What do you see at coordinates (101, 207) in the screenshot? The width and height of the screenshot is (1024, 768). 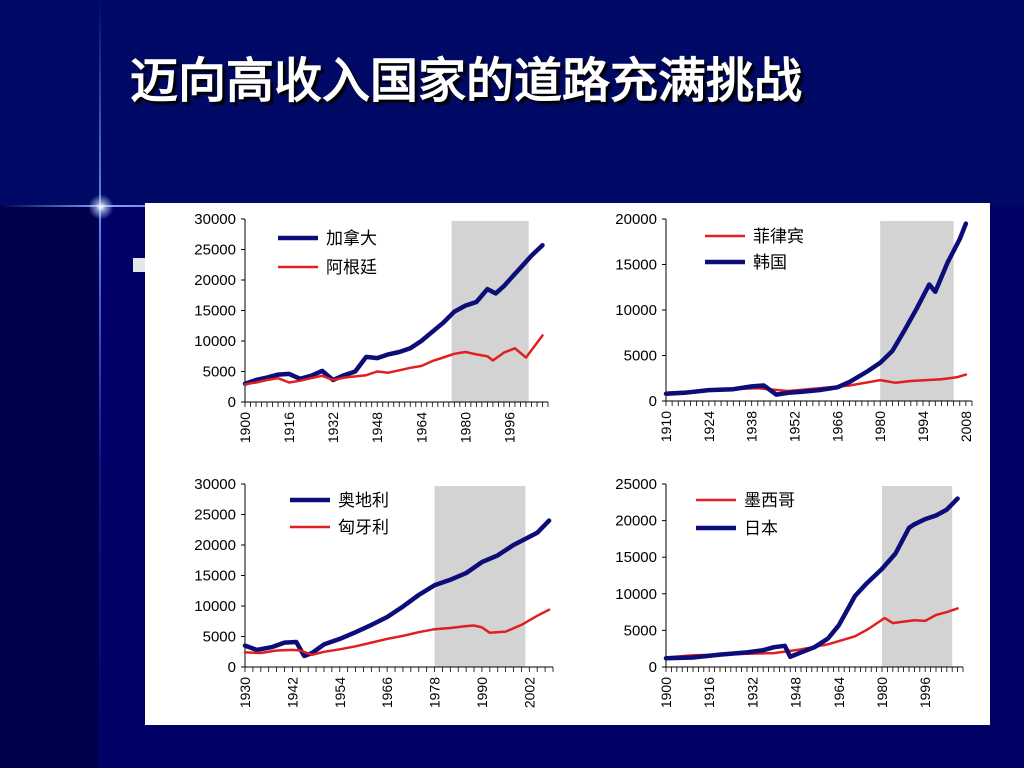 I see `sparkle-icon` at bounding box center [101, 207].